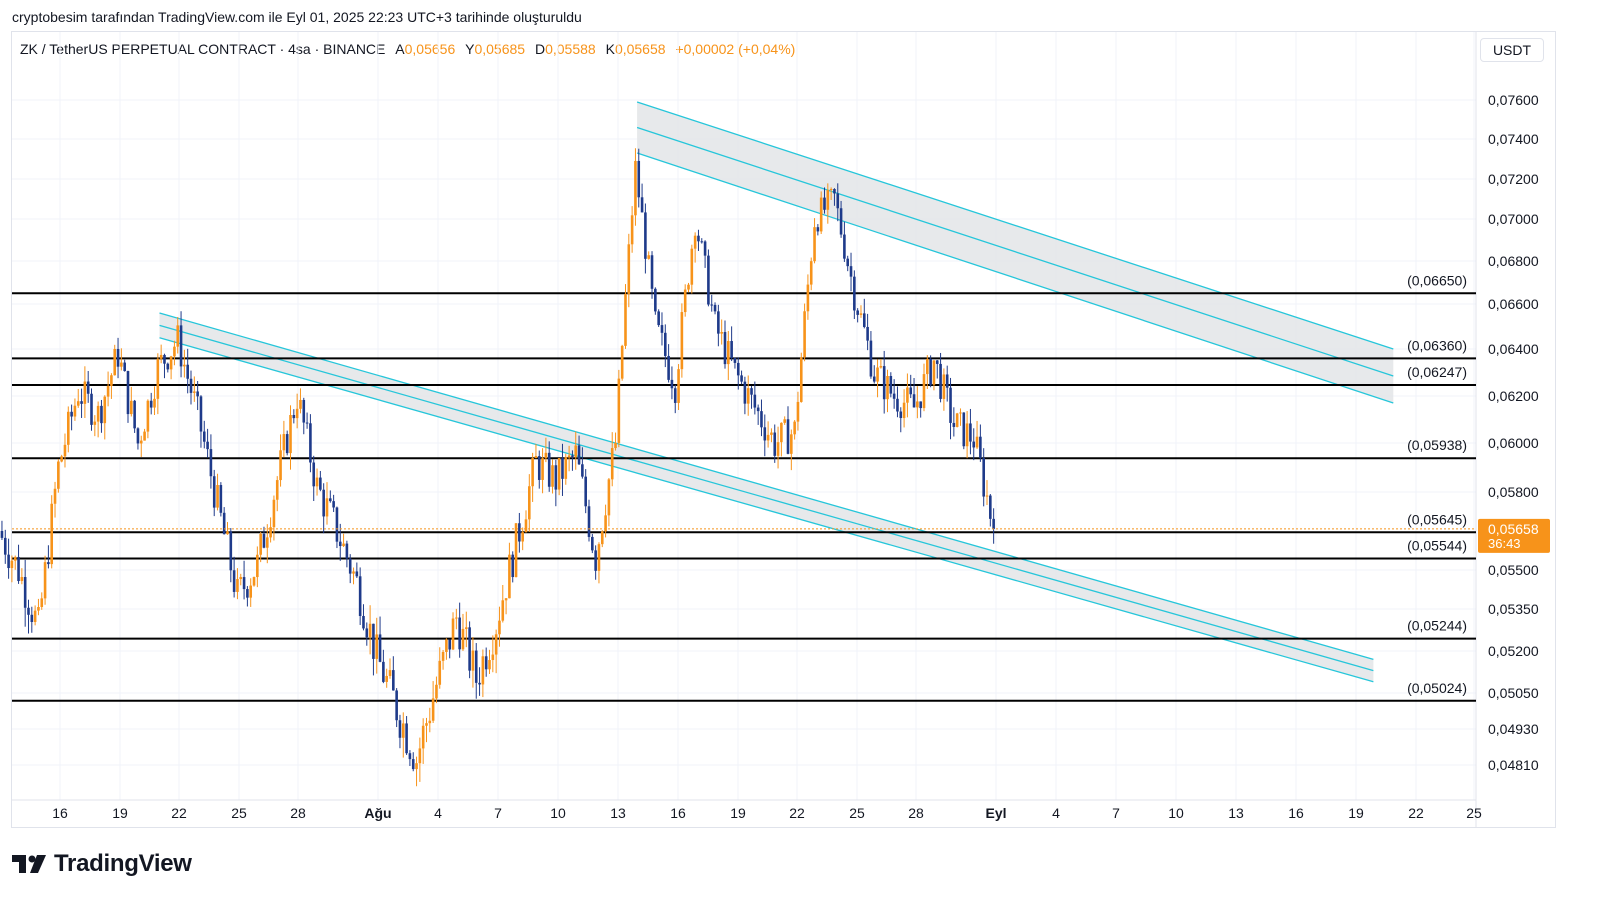  Describe the element at coordinates (738, 813) in the screenshot. I see `time-tick-label: 19` at that location.